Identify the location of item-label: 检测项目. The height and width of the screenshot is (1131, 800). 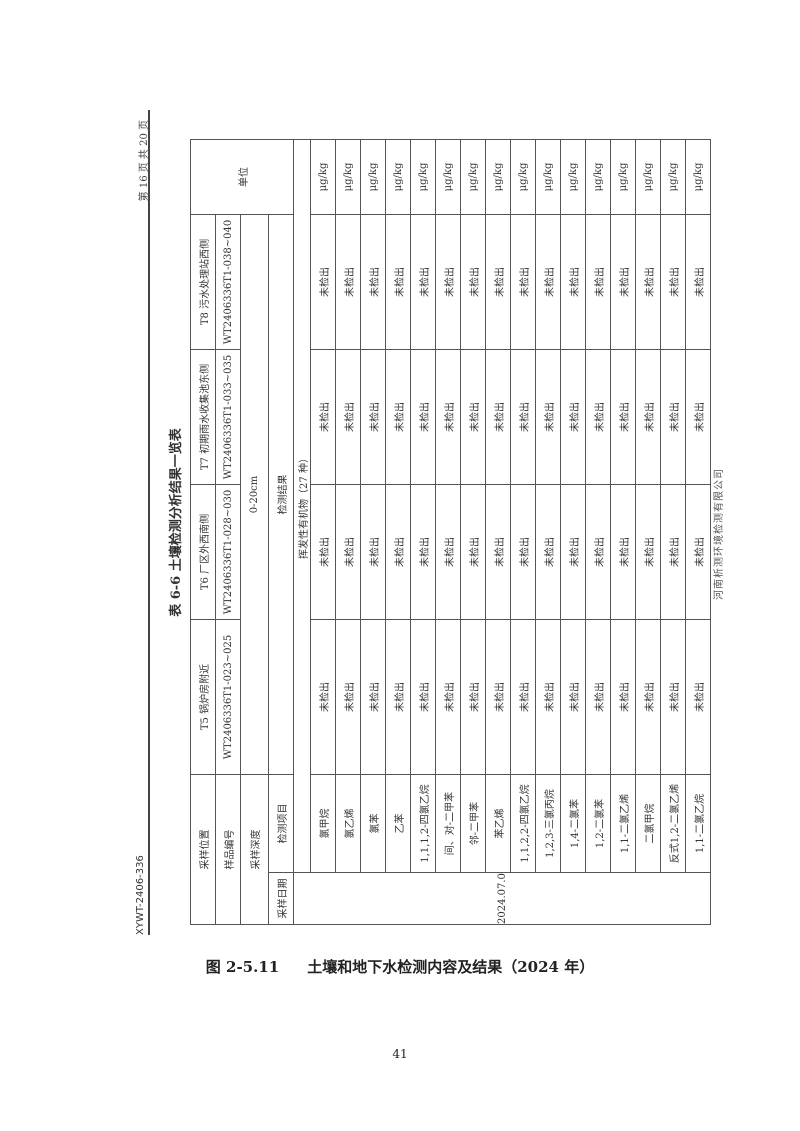
(281, 823).